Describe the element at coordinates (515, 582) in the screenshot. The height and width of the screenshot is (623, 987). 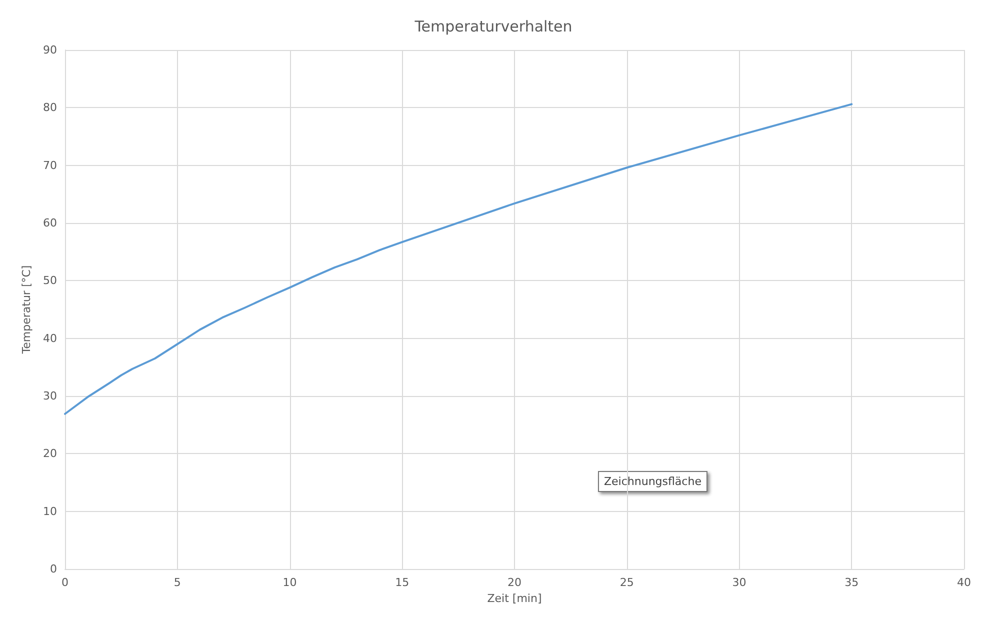
I see `x-tick-label: 20` at that location.